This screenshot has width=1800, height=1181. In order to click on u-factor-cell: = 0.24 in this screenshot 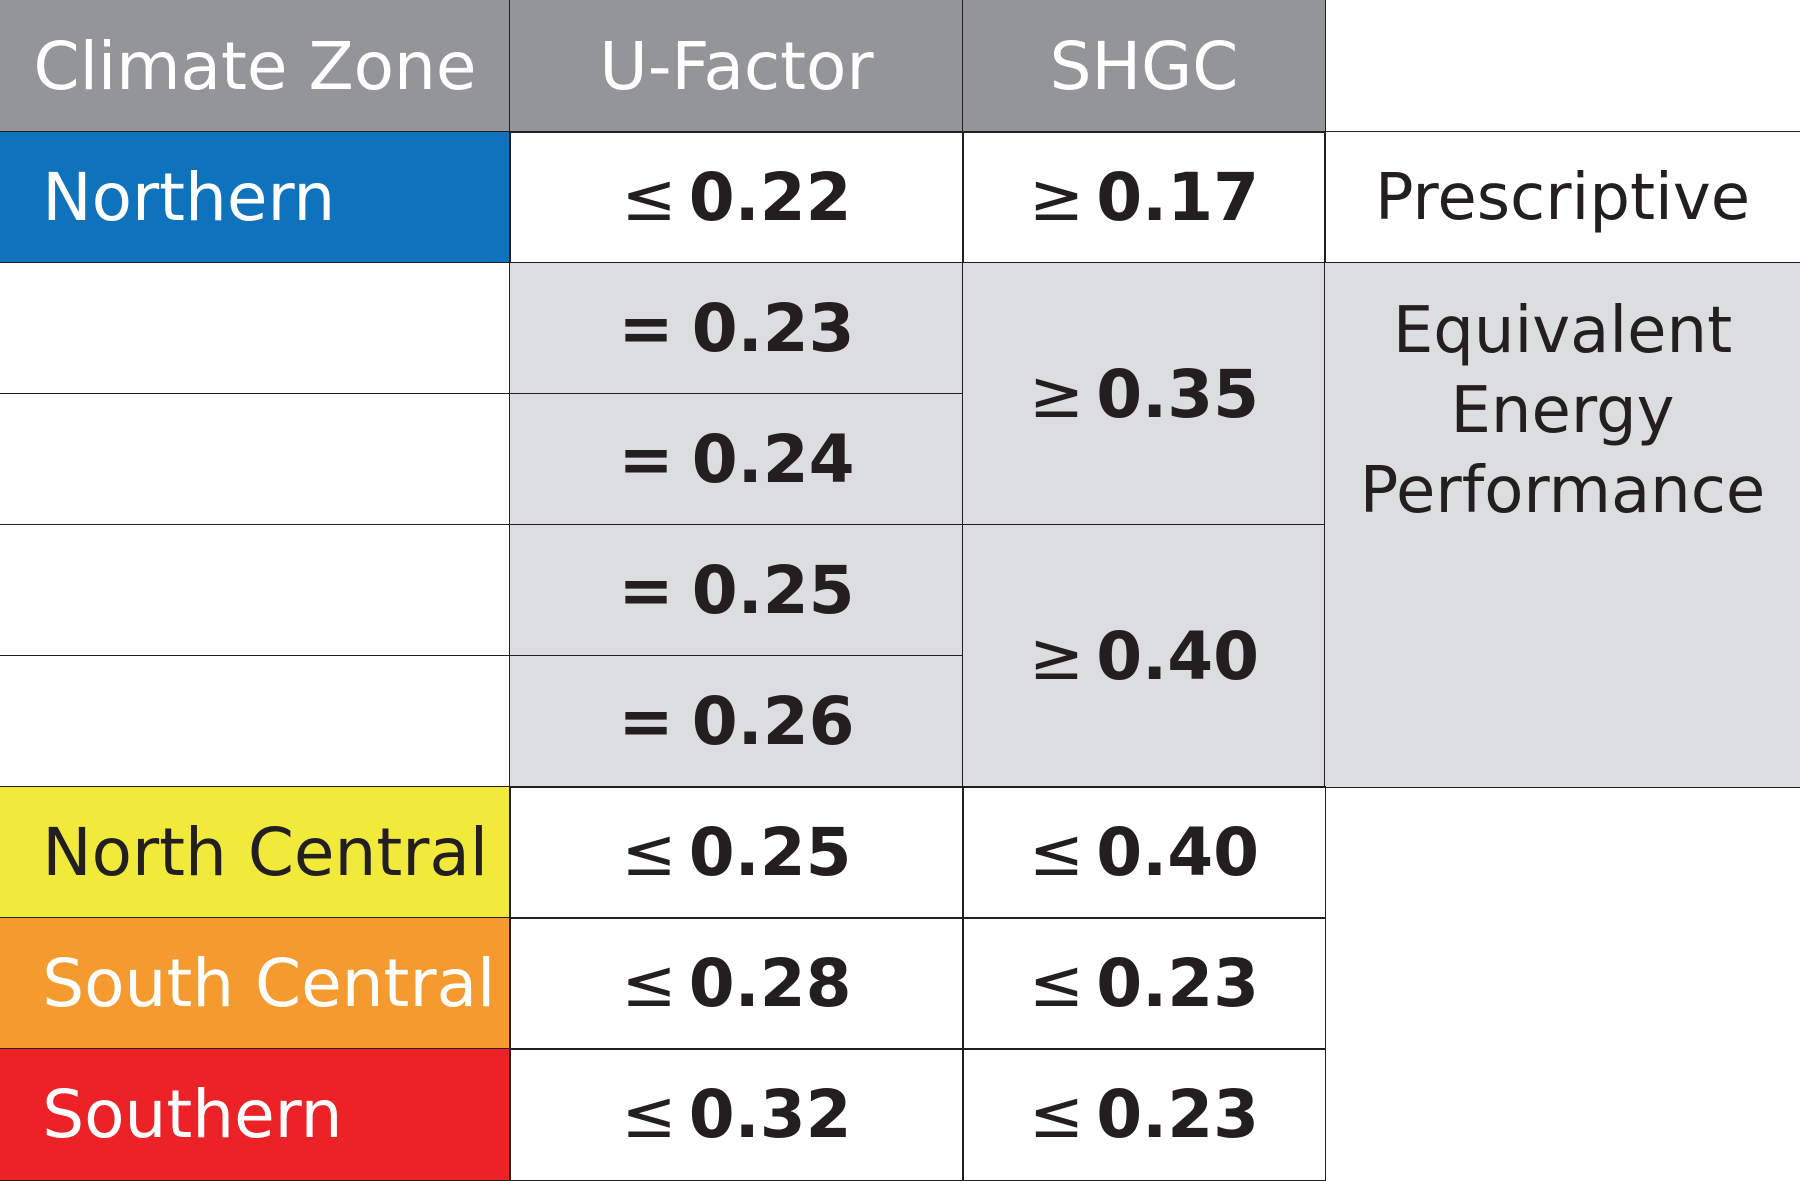, I will do `click(736, 459)`.